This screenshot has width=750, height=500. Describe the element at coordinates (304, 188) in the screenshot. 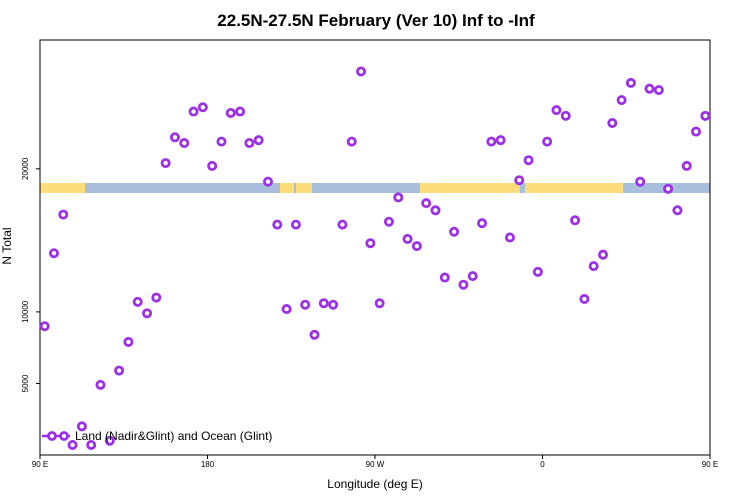

I see `land-band-mexico` at that location.